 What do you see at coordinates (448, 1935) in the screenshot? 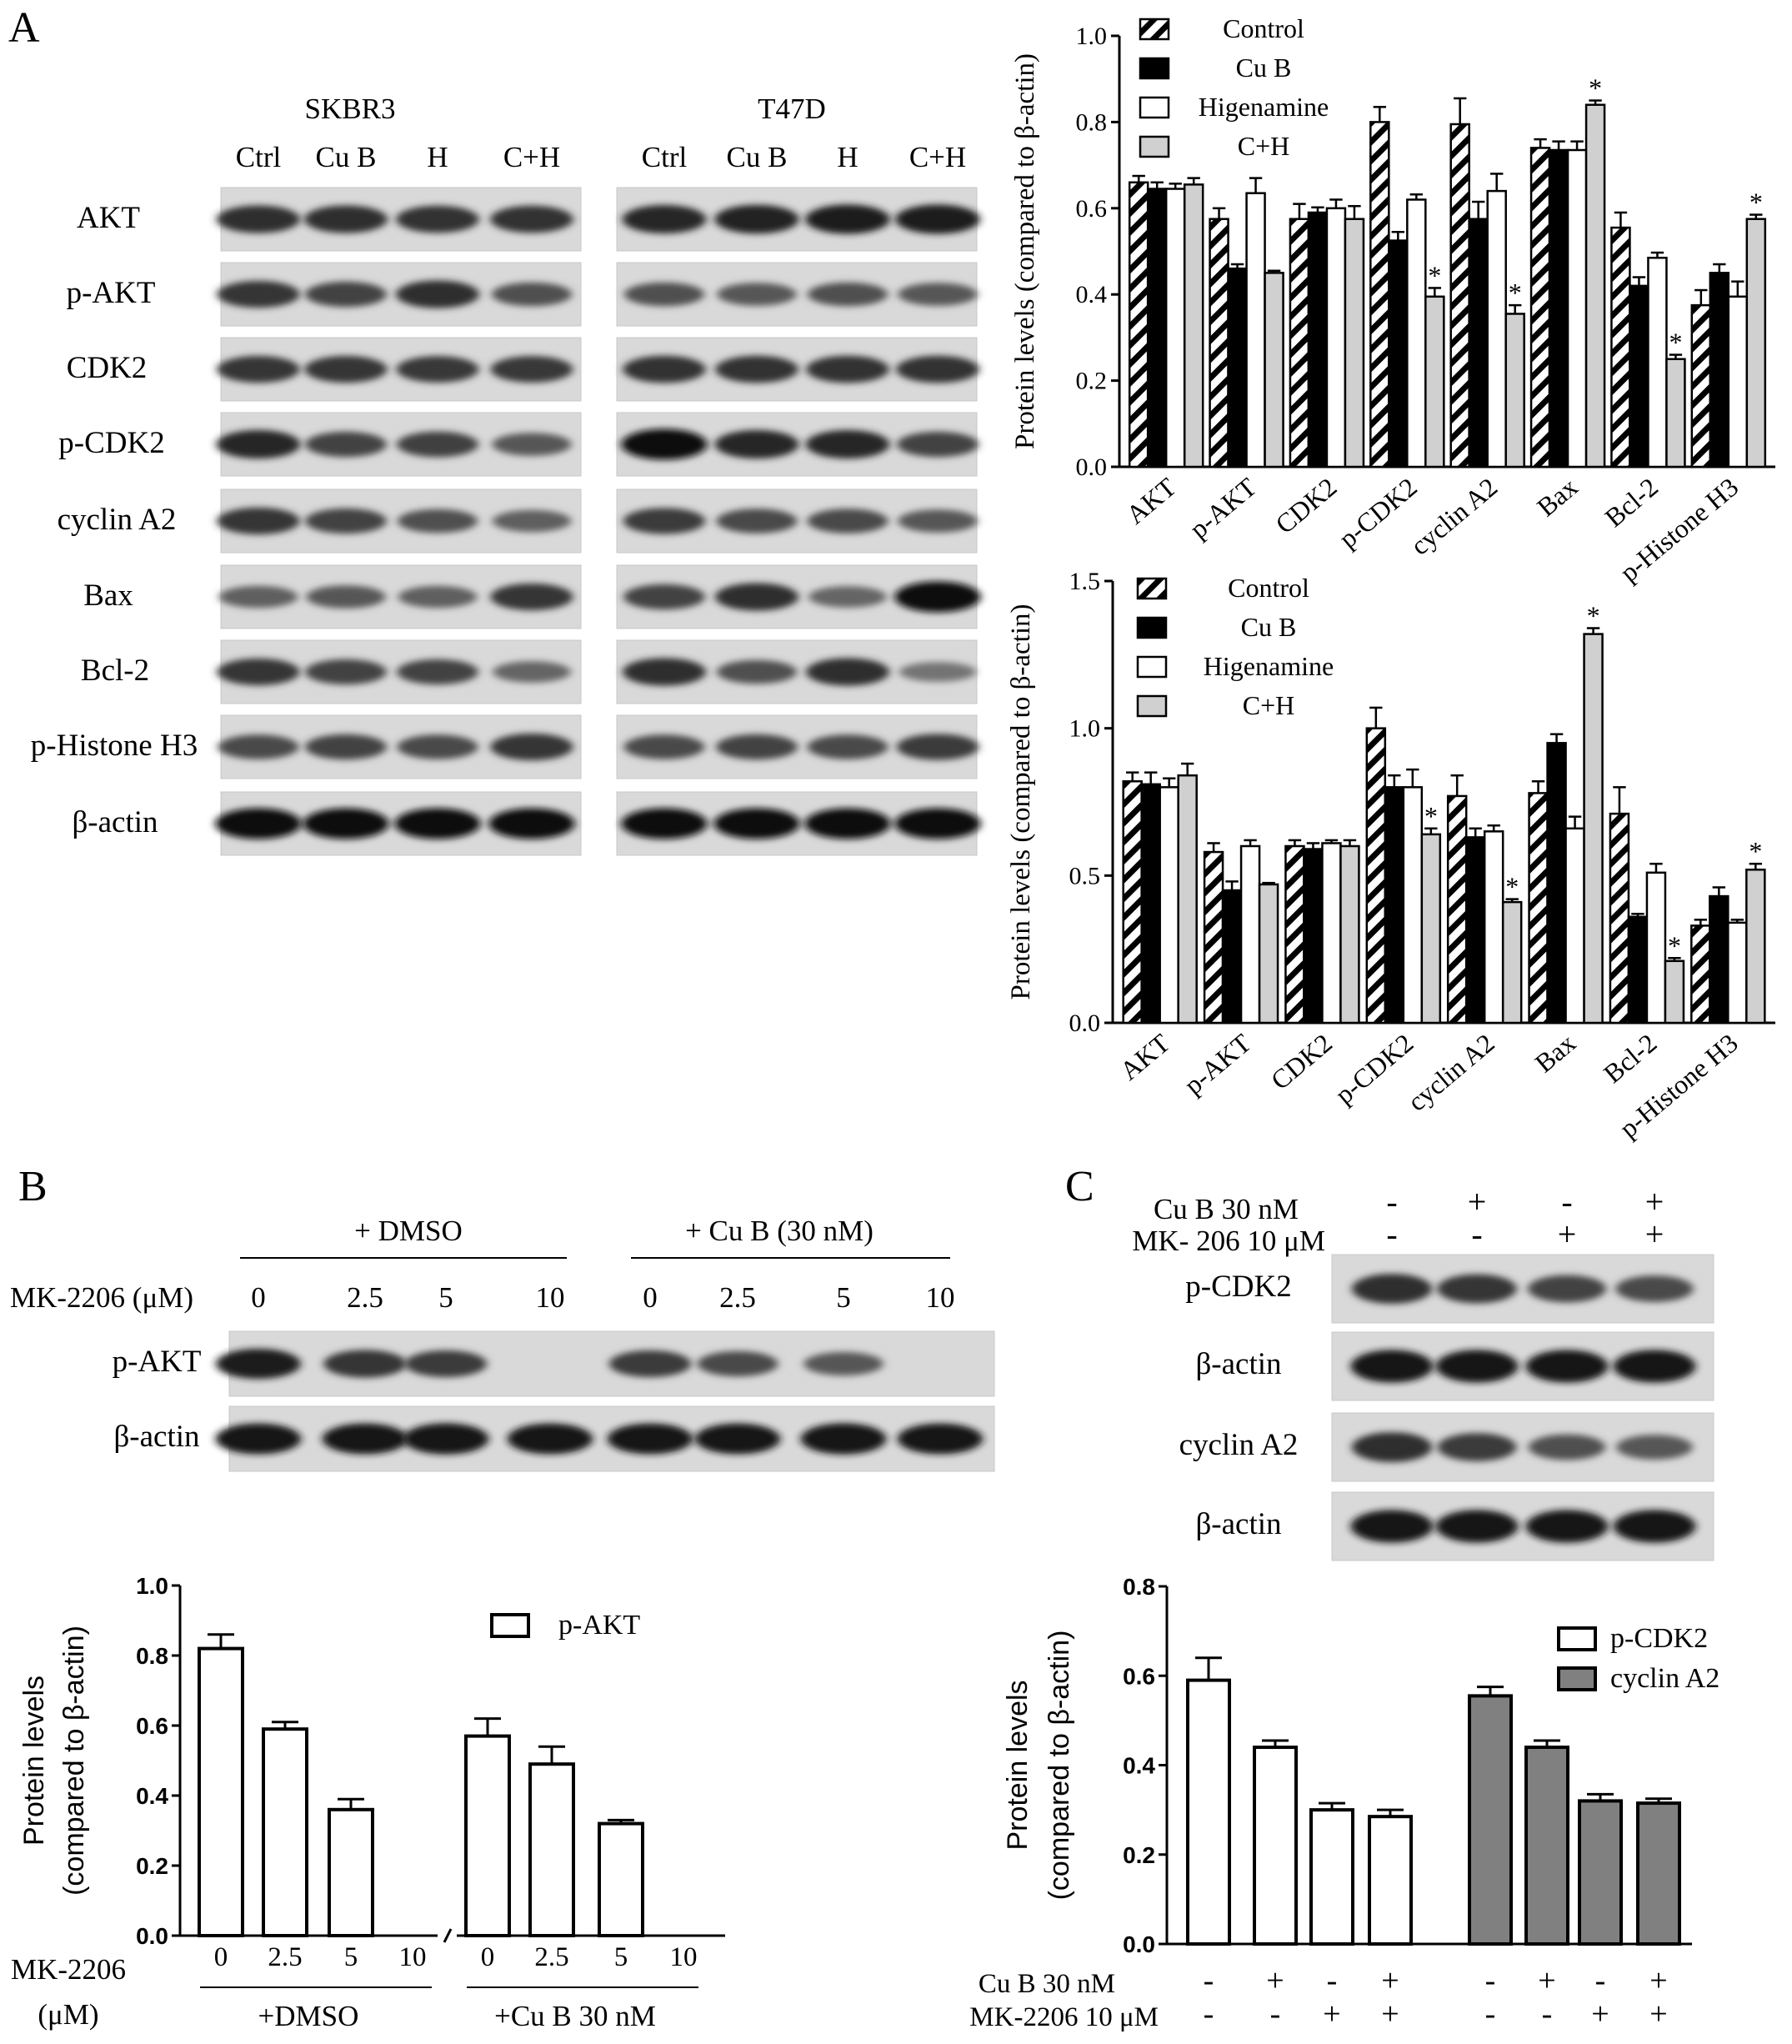
I see `chart-b-axis-break` at bounding box center [448, 1935].